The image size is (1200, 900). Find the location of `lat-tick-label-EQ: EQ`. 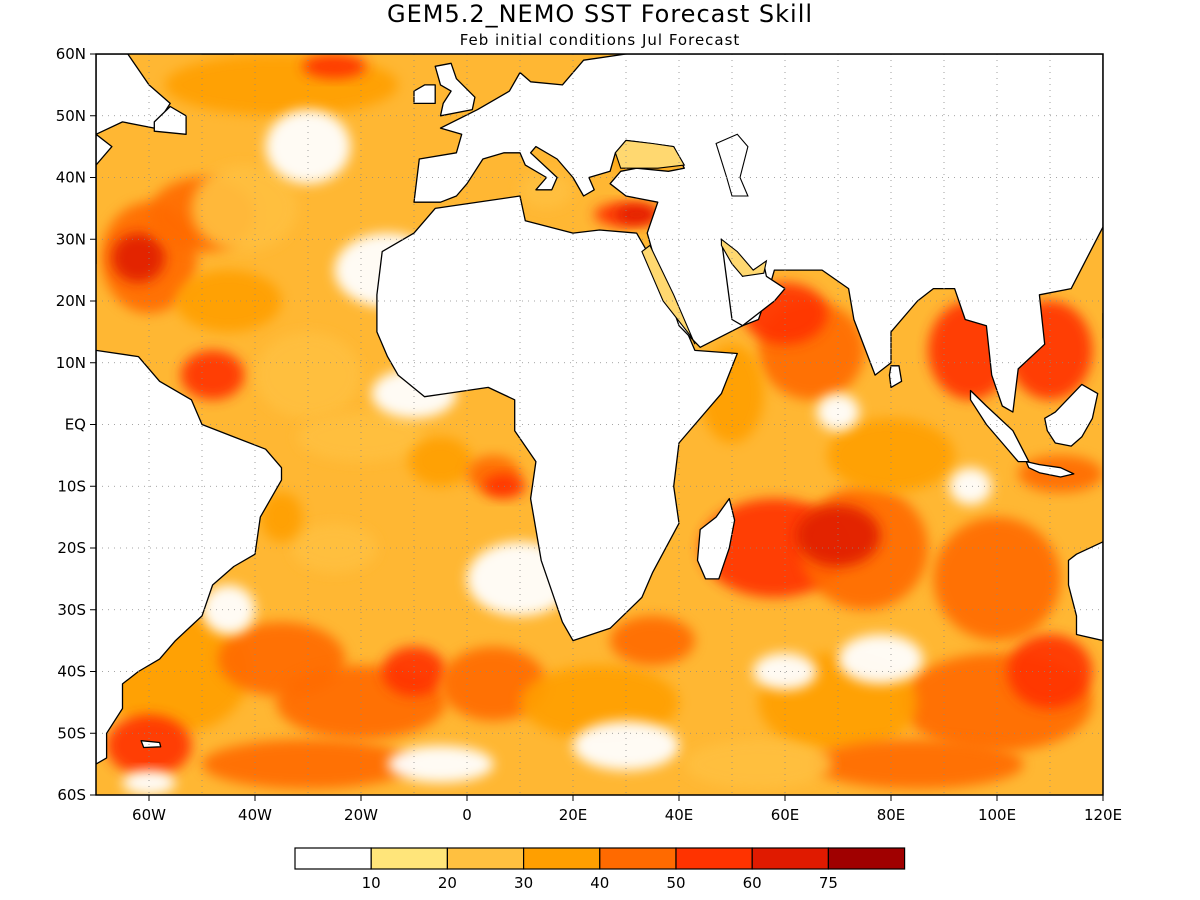

lat-tick-label-EQ: EQ is located at coordinates (75, 425).